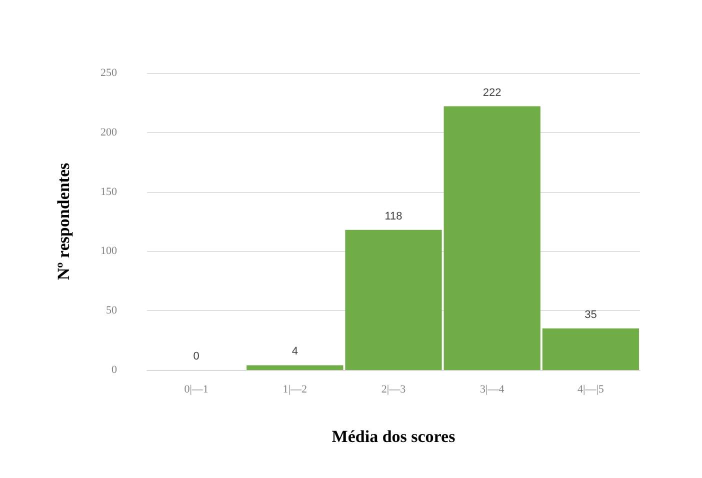  Describe the element at coordinates (115, 370) in the screenshot. I see `y-tick-label: 0` at that location.